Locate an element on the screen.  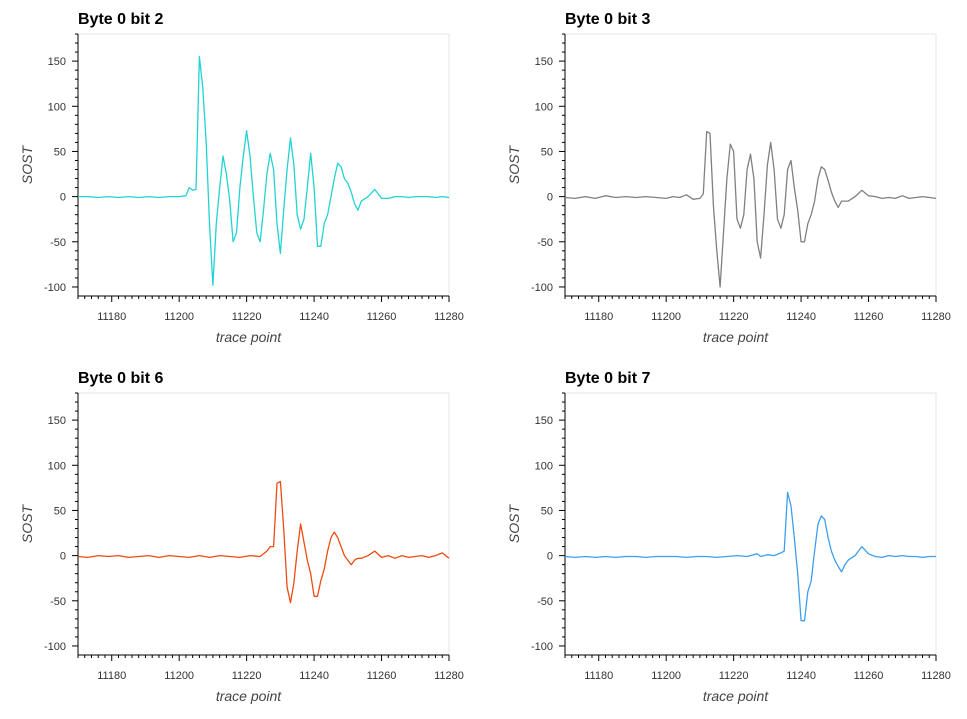
chart-title: Byte 0 bit 2 is located at coordinates (120, 19).